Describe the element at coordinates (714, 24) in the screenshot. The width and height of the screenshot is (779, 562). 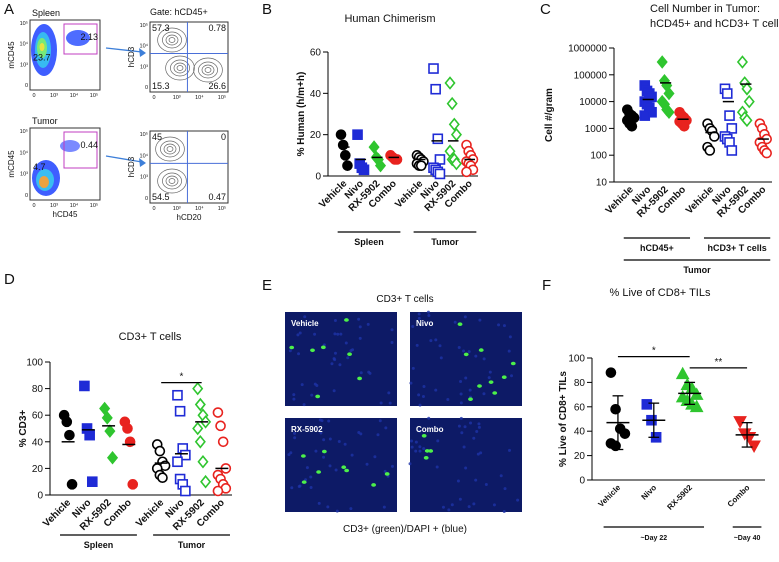
I see `chart-title: hCD45+ and hCD3+ T cells` at that location.